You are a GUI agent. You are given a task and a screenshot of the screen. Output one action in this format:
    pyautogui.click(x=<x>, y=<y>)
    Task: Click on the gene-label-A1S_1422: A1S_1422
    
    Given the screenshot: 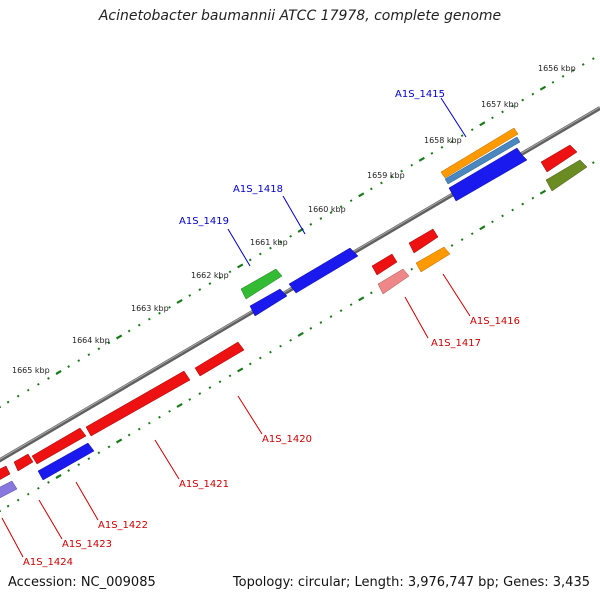 What is the action you would take?
    pyautogui.click(x=123, y=525)
    